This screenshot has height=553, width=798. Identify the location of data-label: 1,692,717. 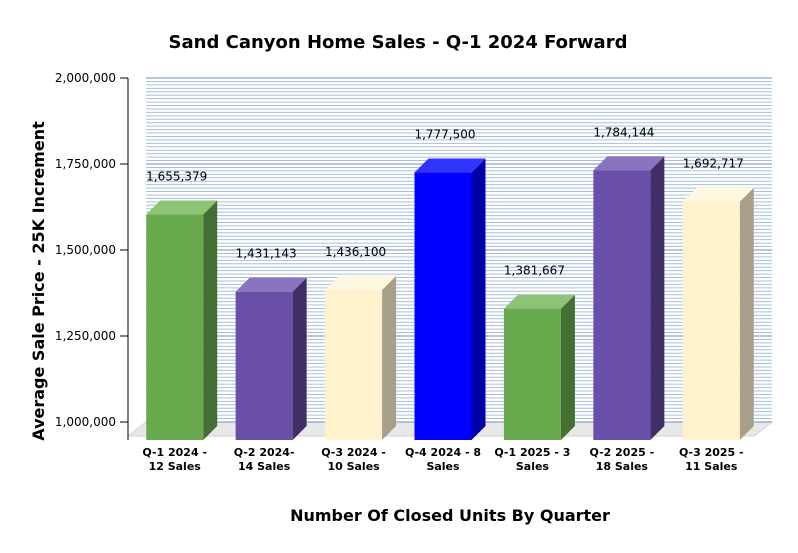
(713, 164).